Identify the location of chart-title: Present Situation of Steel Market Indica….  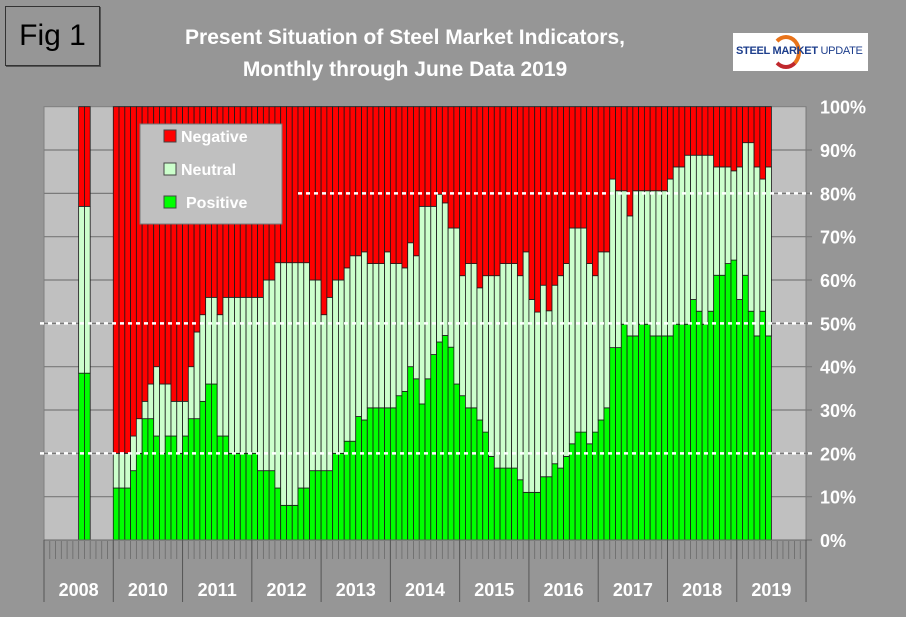
(405, 54).